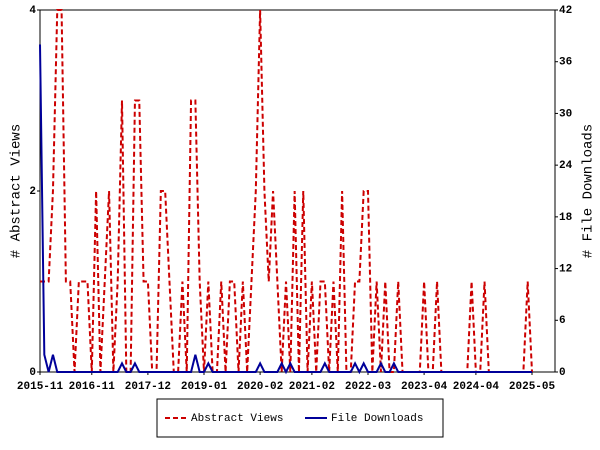 The width and height of the screenshot is (600, 450). I want to click on y2-tick-label: 18, so click(566, 218).